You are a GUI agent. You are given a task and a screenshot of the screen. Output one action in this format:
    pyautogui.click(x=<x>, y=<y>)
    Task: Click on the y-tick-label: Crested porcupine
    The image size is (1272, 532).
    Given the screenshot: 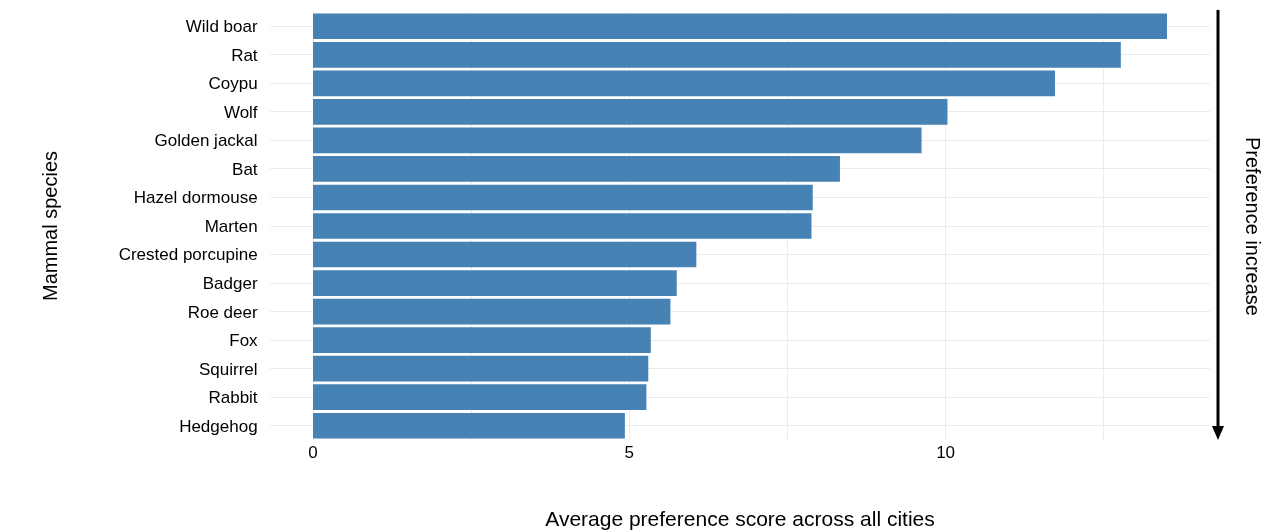 What is the action you would take?
    pyautogui.click(x=188, y=255)
    